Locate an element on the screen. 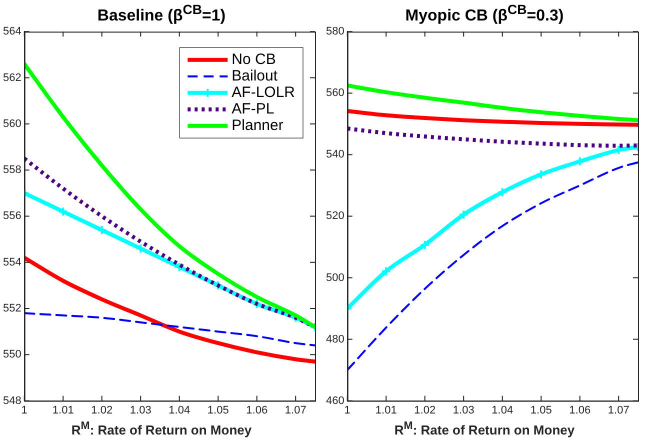 This screenshot has width=647, height=444. y-tick-label: 580 is located at coordinates (335, 32).